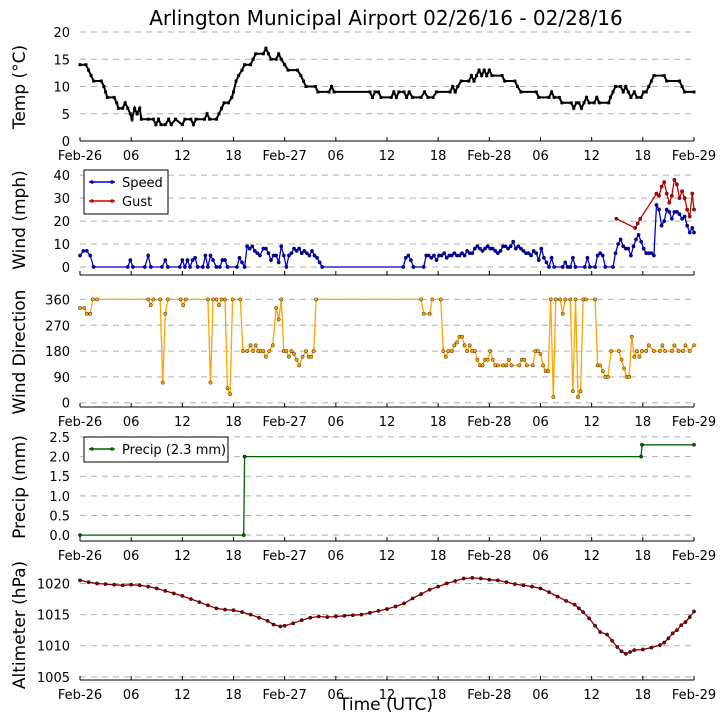 The height and width of the screenshot is (725, 725). I want to click on precip-series-precip-2-3-mm-, so click(387, 490).